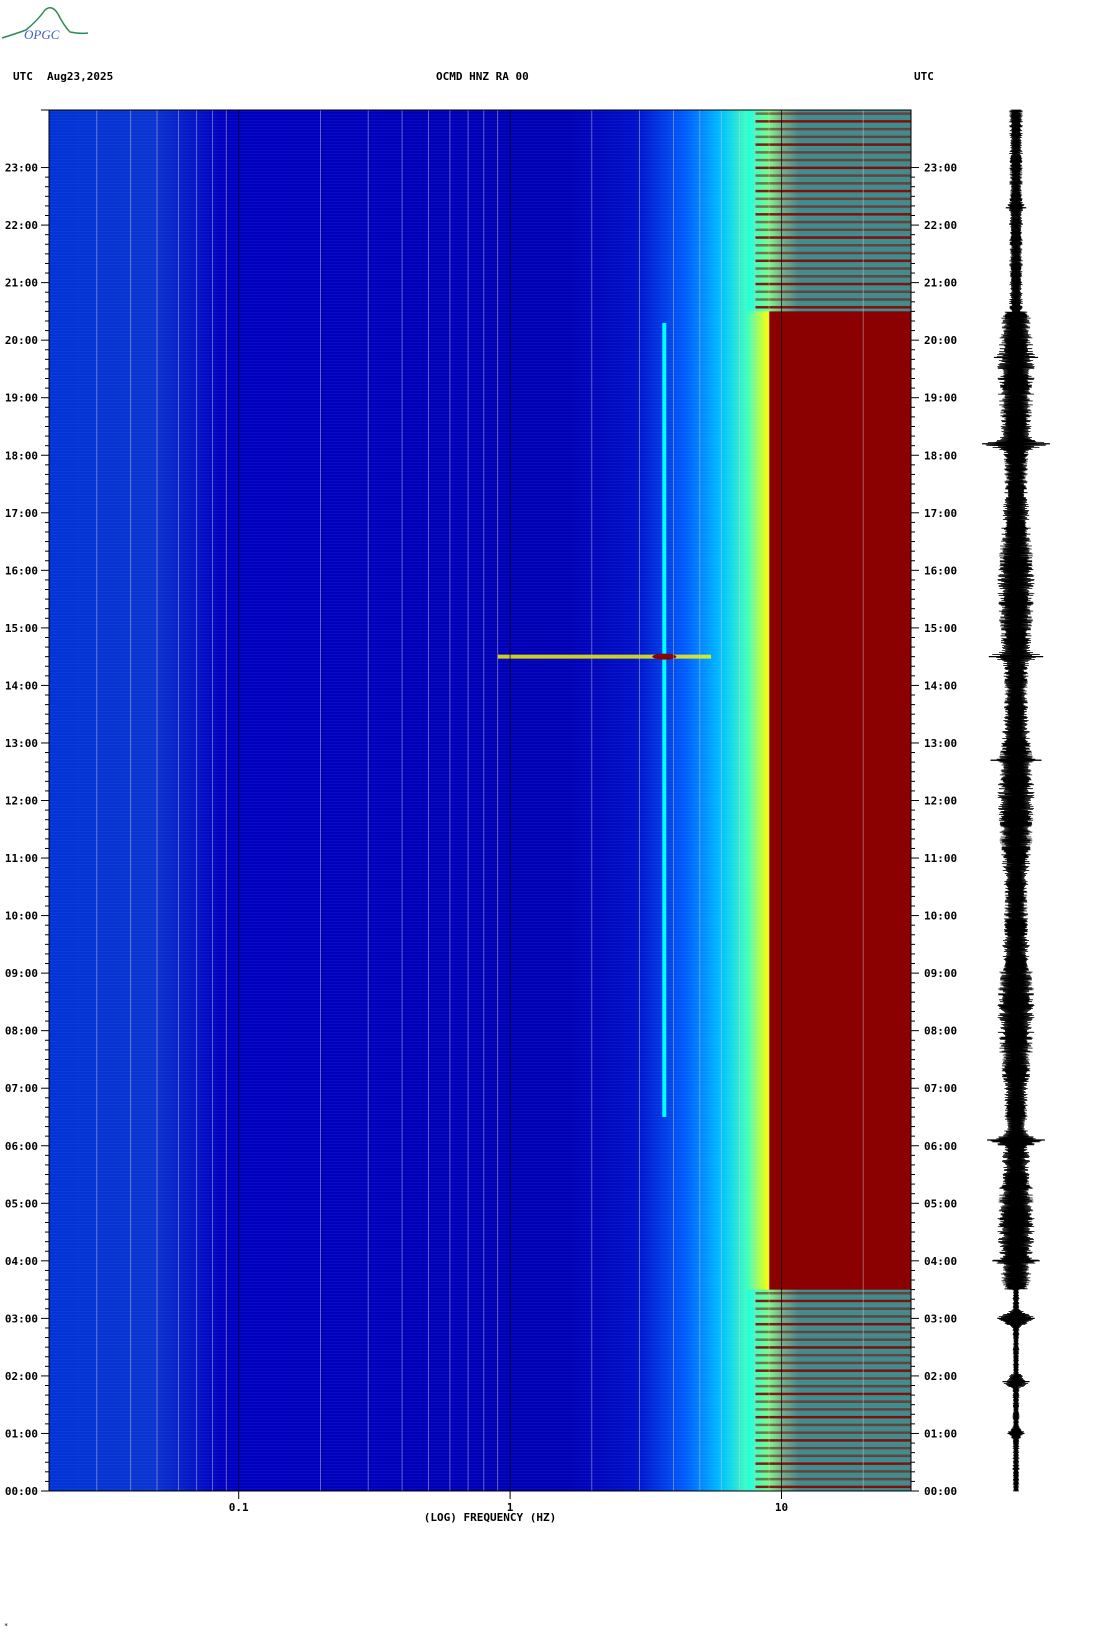 The image size is (1102, 1634). Describe the element at coordinates (21, 1376) in the screenshot. I see `y-tick-label-left: 02:00` at that location.